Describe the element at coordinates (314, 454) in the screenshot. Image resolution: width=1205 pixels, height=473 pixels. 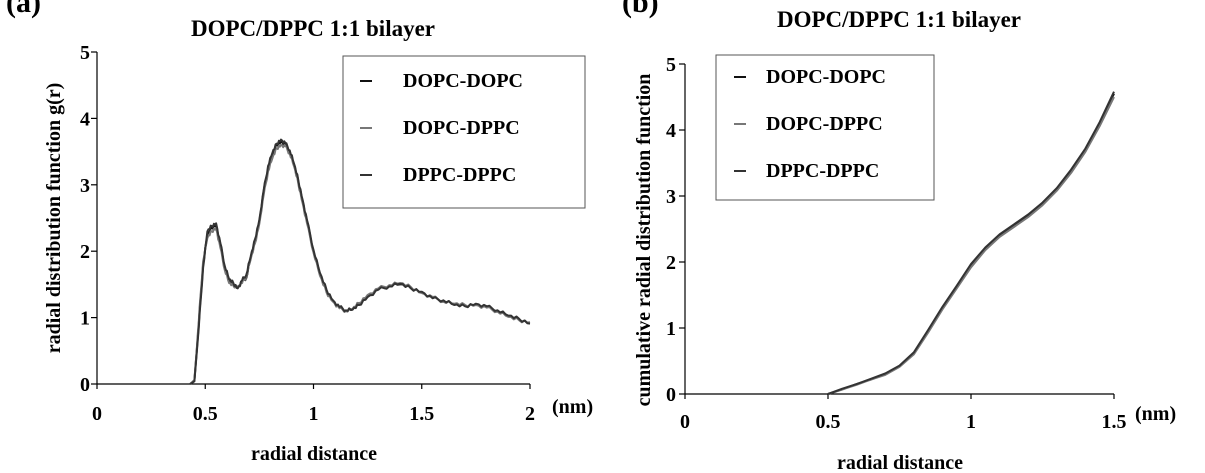
I see `x-axis-label-a: radial distance` at that location.